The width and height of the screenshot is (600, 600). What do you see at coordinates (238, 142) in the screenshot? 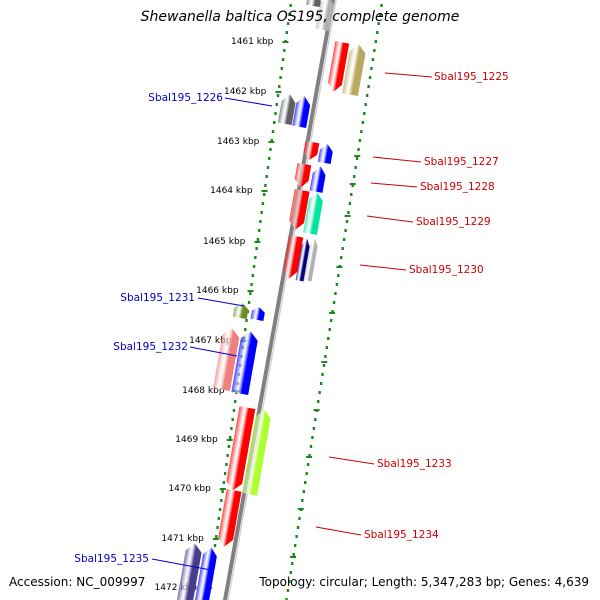
I see `scale-tick-label: 1463 kbp` at bounding box center [238, 142].